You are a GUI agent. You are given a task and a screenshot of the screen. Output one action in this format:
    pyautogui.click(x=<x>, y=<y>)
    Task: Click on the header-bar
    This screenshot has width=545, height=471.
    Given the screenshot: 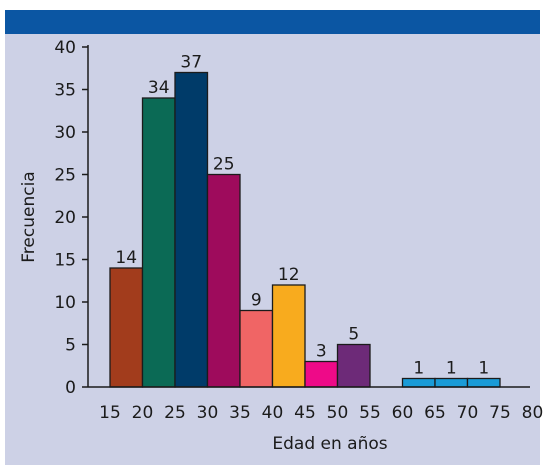 What is the action you would take?
    pyautogui.click(x=272, y=22)
    